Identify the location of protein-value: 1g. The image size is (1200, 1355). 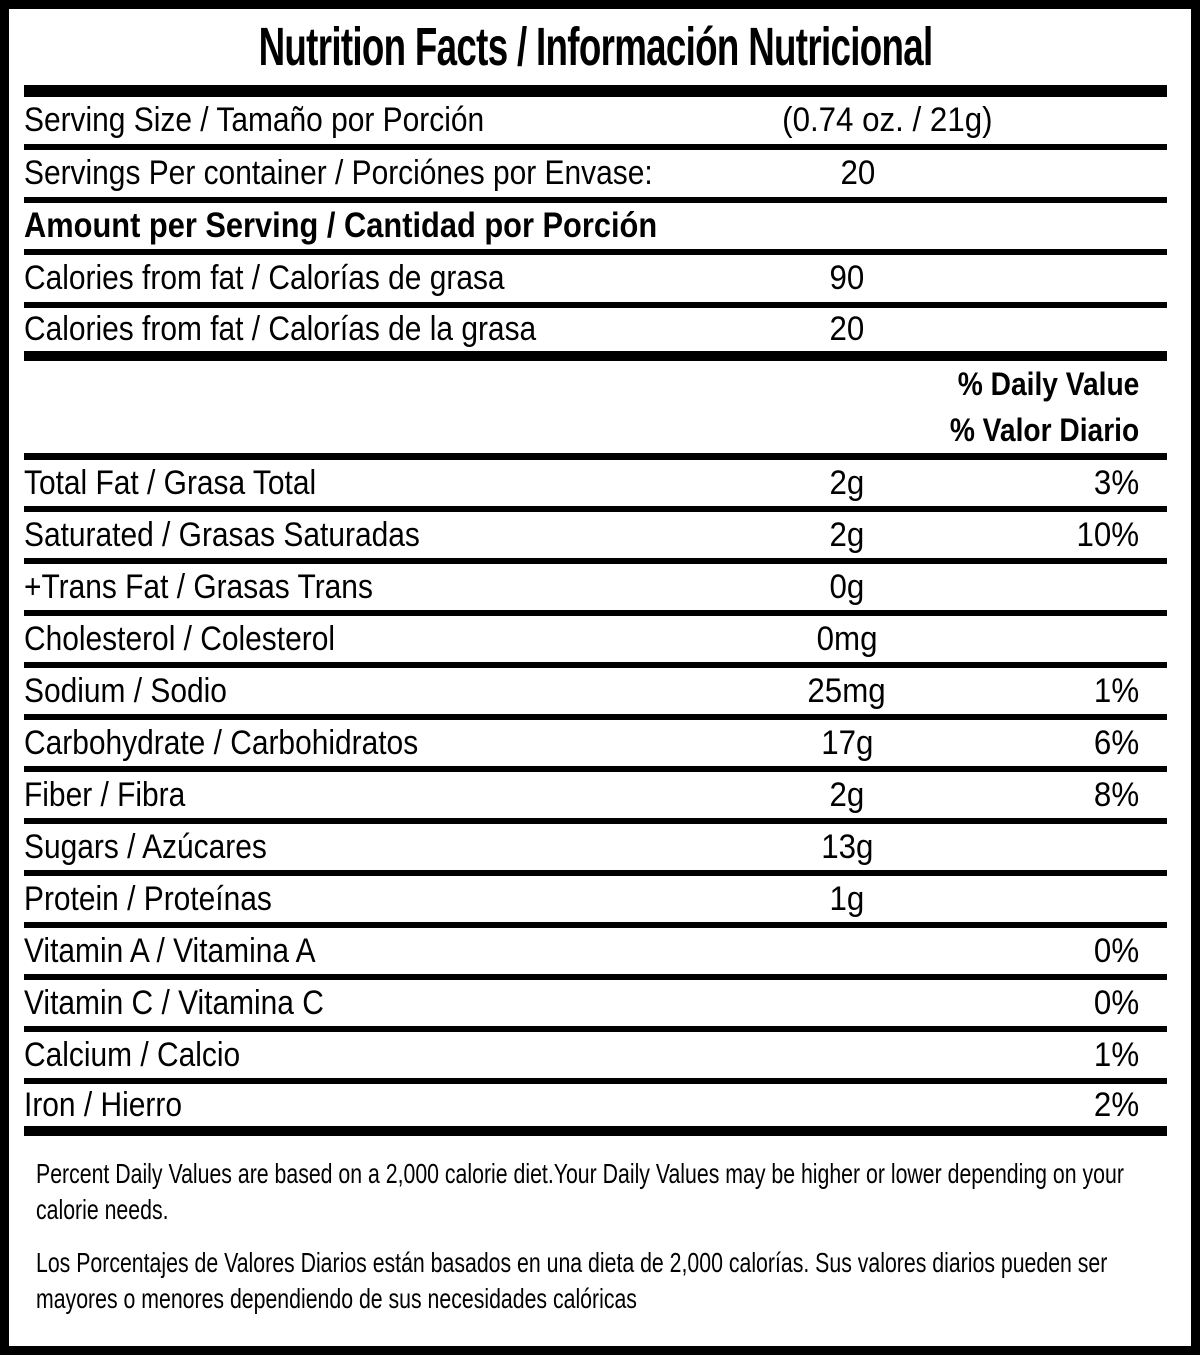
(847, 898).